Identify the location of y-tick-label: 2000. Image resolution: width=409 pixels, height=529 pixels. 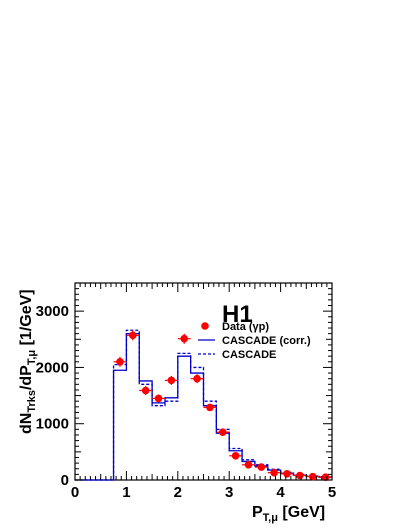
(52, 367).